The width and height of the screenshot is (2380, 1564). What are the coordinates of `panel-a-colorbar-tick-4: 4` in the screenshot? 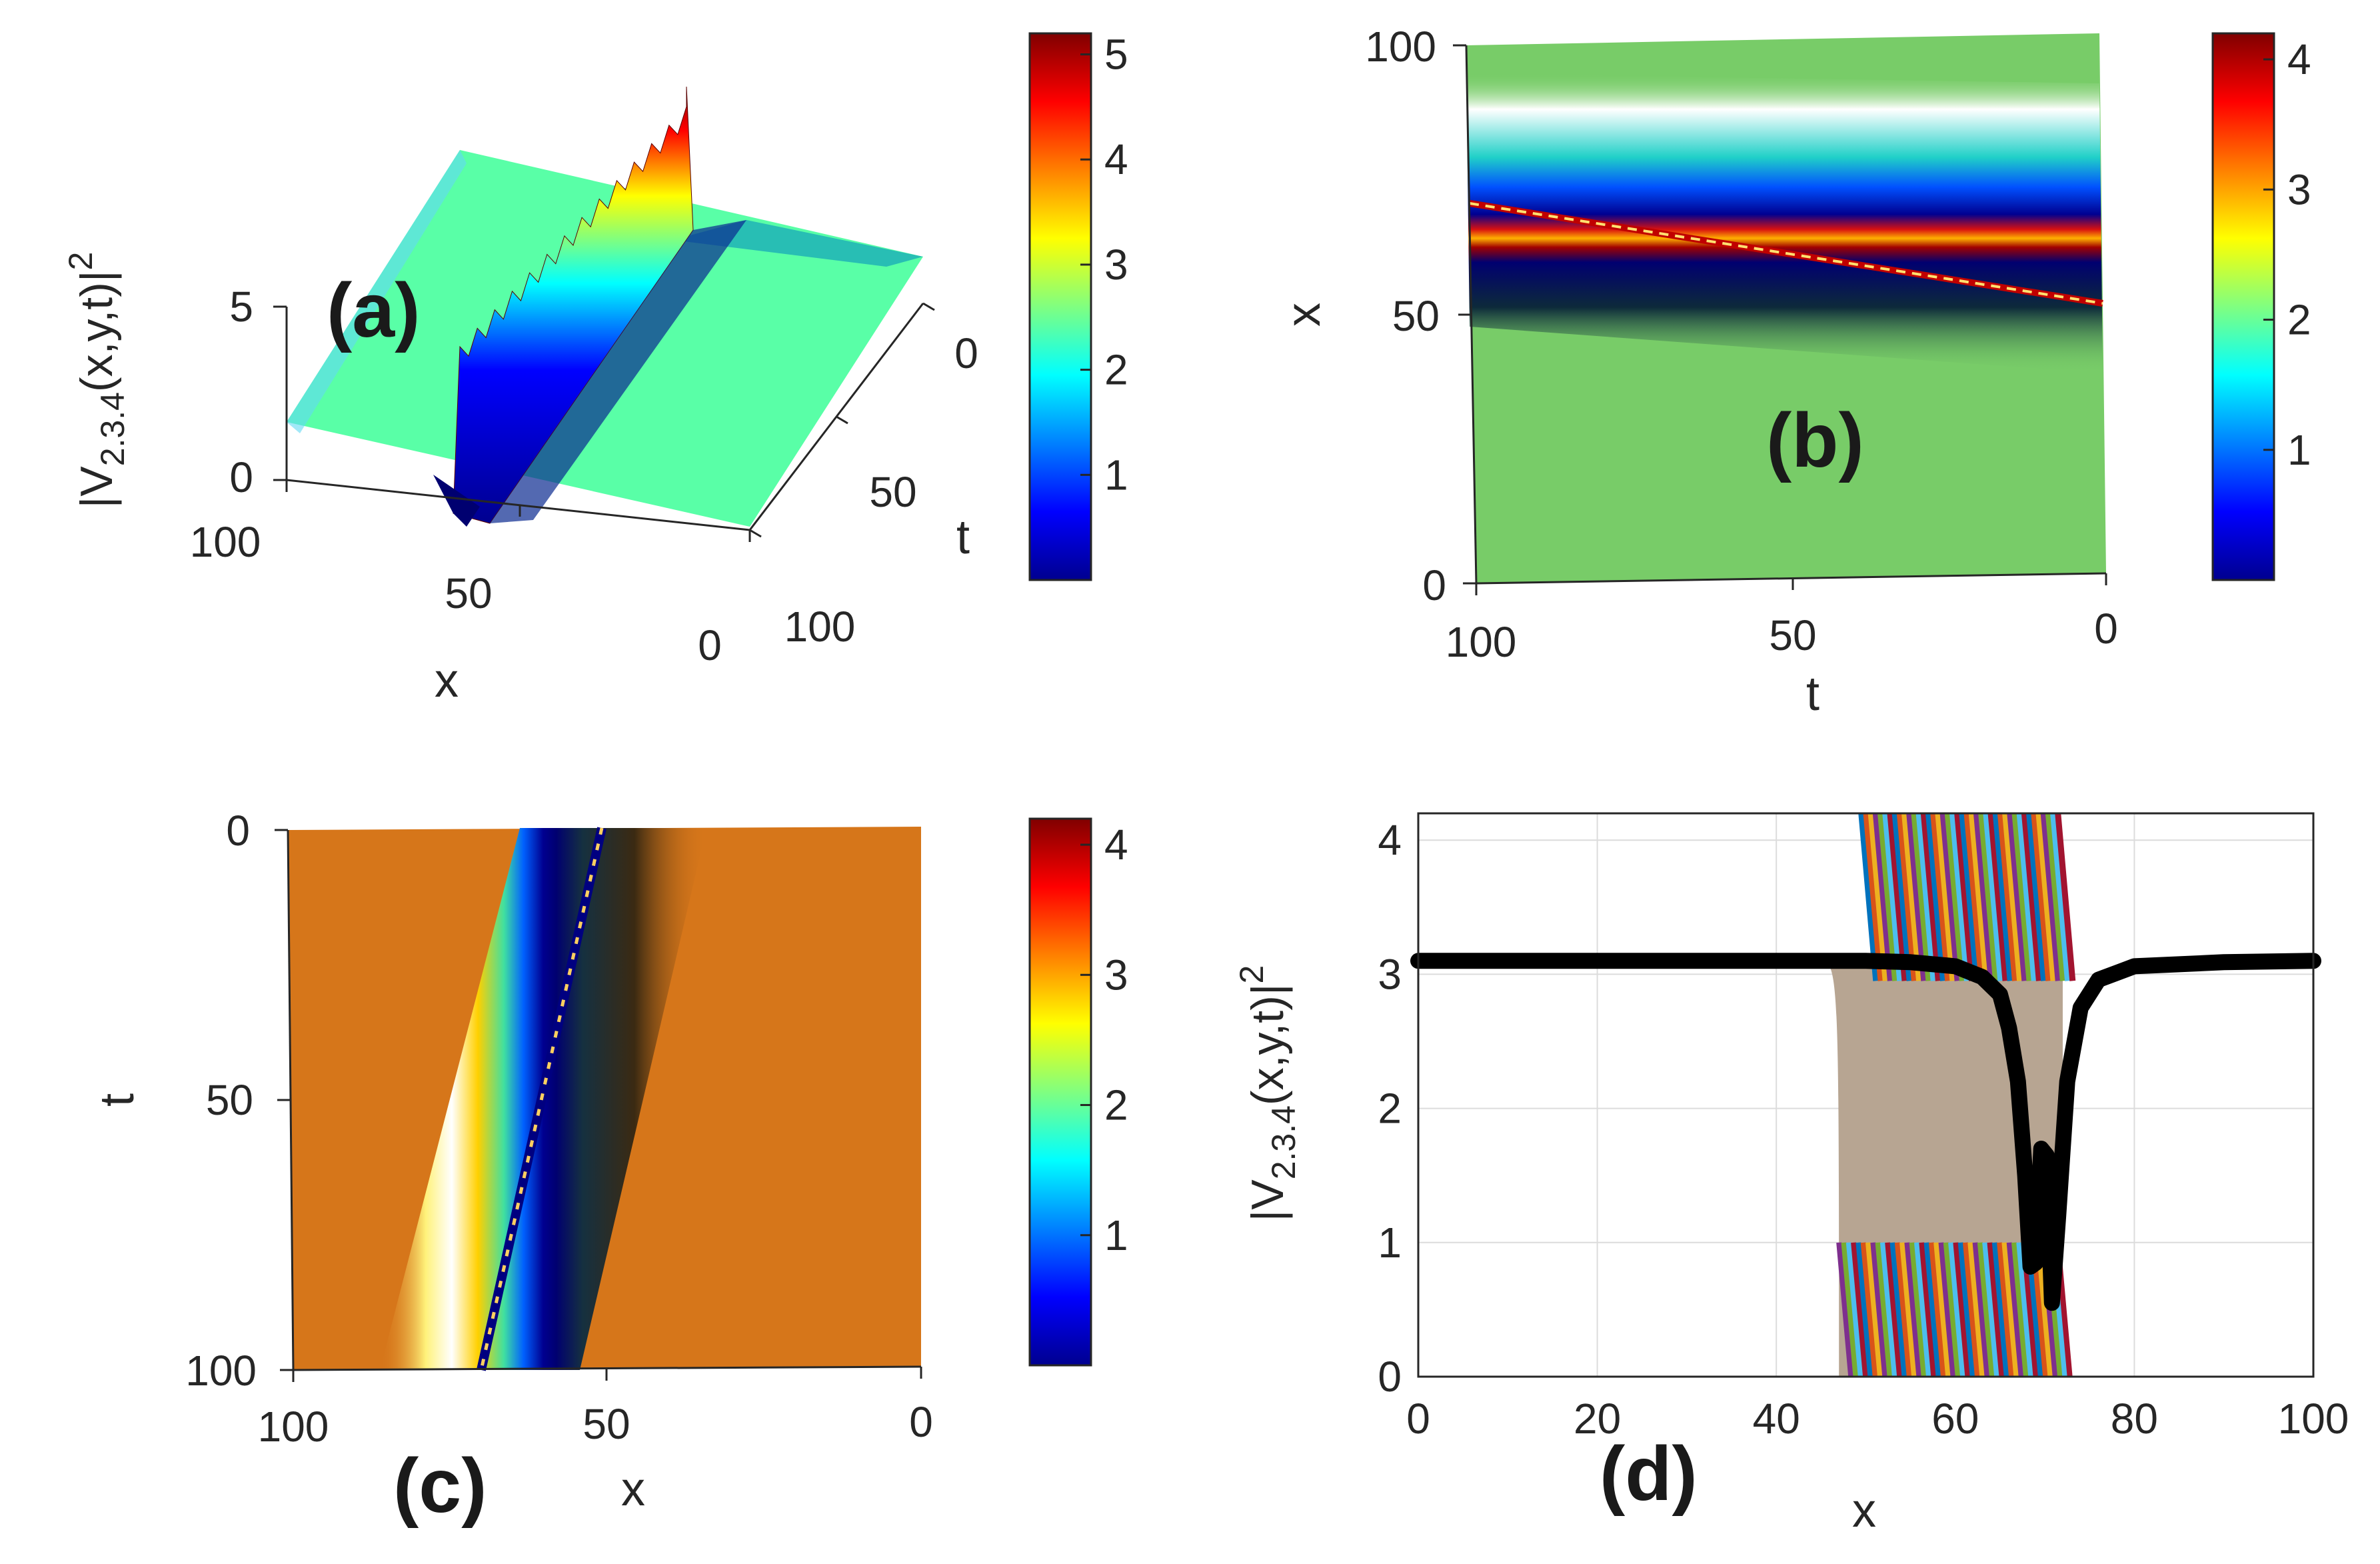 It's located at (1116, 159).